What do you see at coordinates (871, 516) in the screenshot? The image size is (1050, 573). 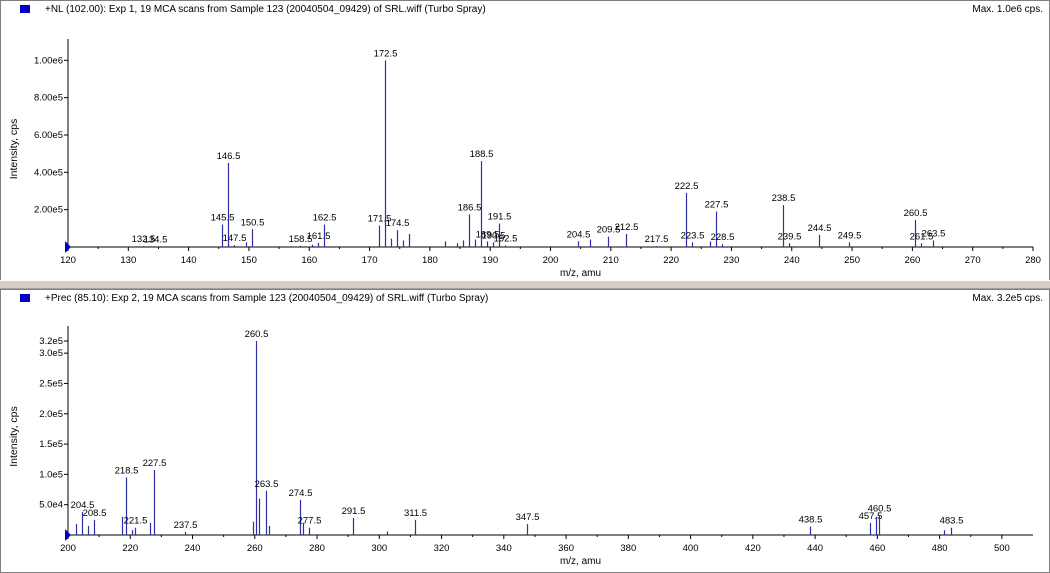 I see `bottom-peak-label: 457.5` at bounding box center [871, 516].